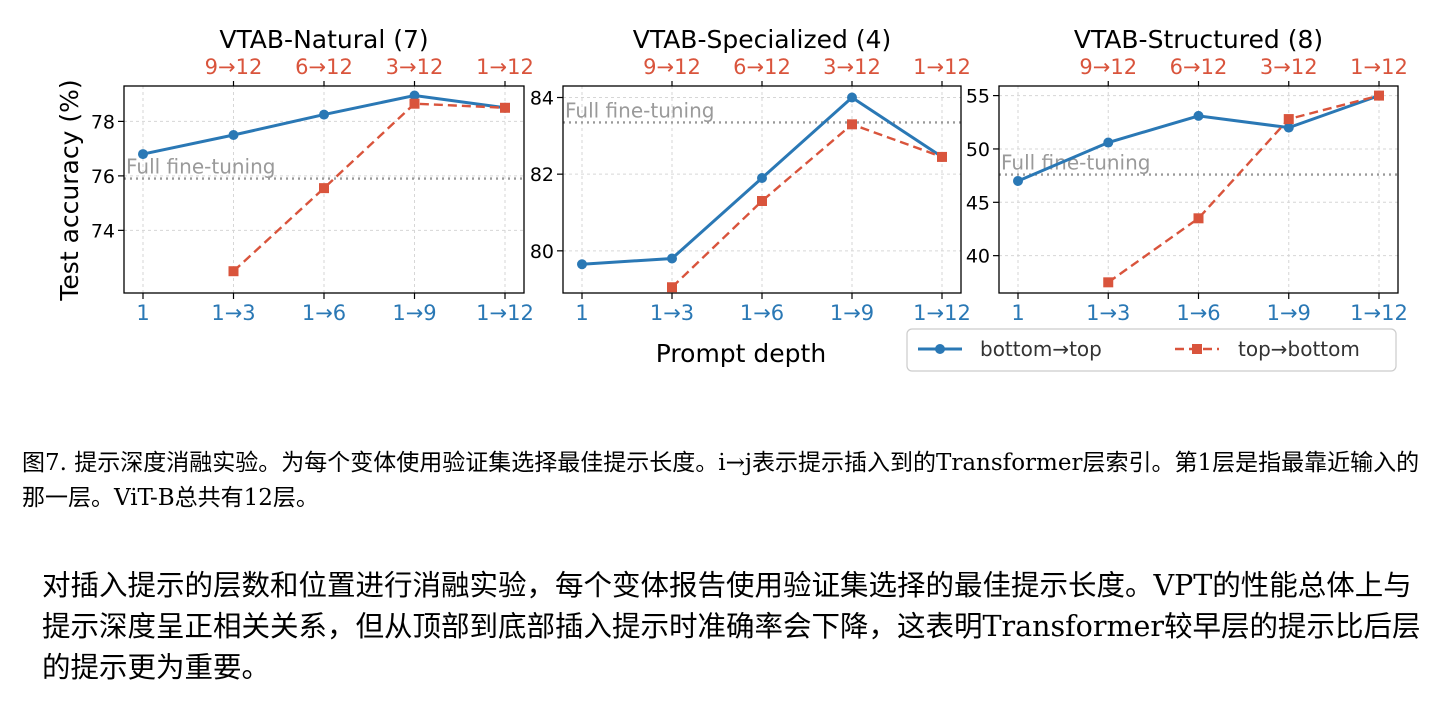 This screenshot has width=1447, height=722. I want to click on legend: bottom→top top→bottom, so click(1151, 350).